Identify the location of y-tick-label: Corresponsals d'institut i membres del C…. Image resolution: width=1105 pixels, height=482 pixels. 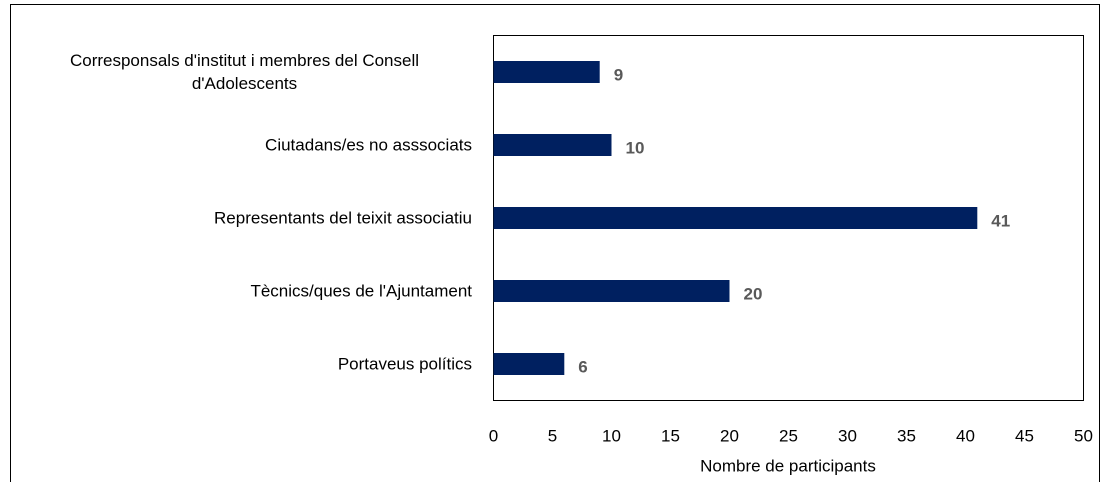
(244, 72).